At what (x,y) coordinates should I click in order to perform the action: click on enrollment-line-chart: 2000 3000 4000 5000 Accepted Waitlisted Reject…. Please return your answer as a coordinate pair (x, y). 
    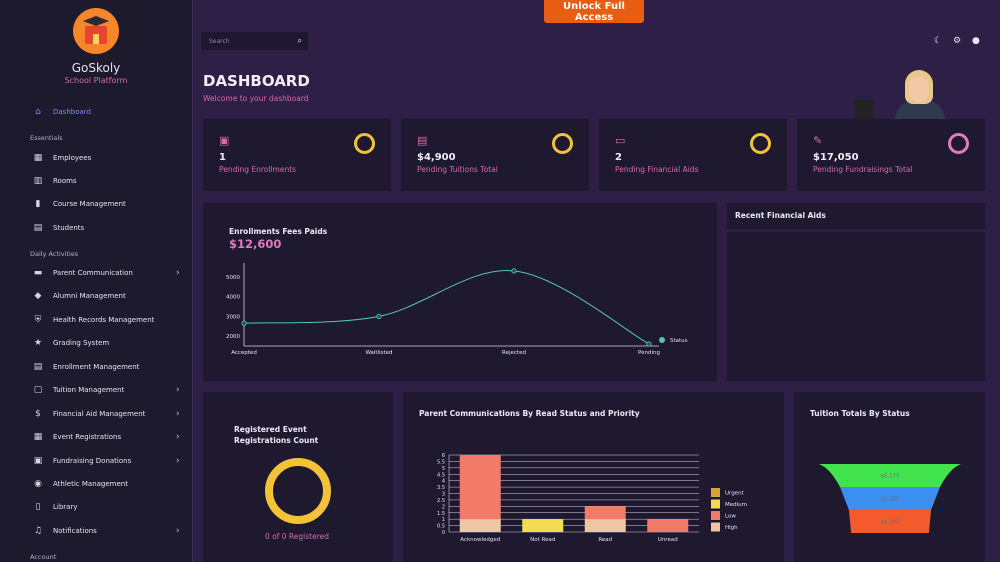
    Looking at the image, I should click on (457, 309).